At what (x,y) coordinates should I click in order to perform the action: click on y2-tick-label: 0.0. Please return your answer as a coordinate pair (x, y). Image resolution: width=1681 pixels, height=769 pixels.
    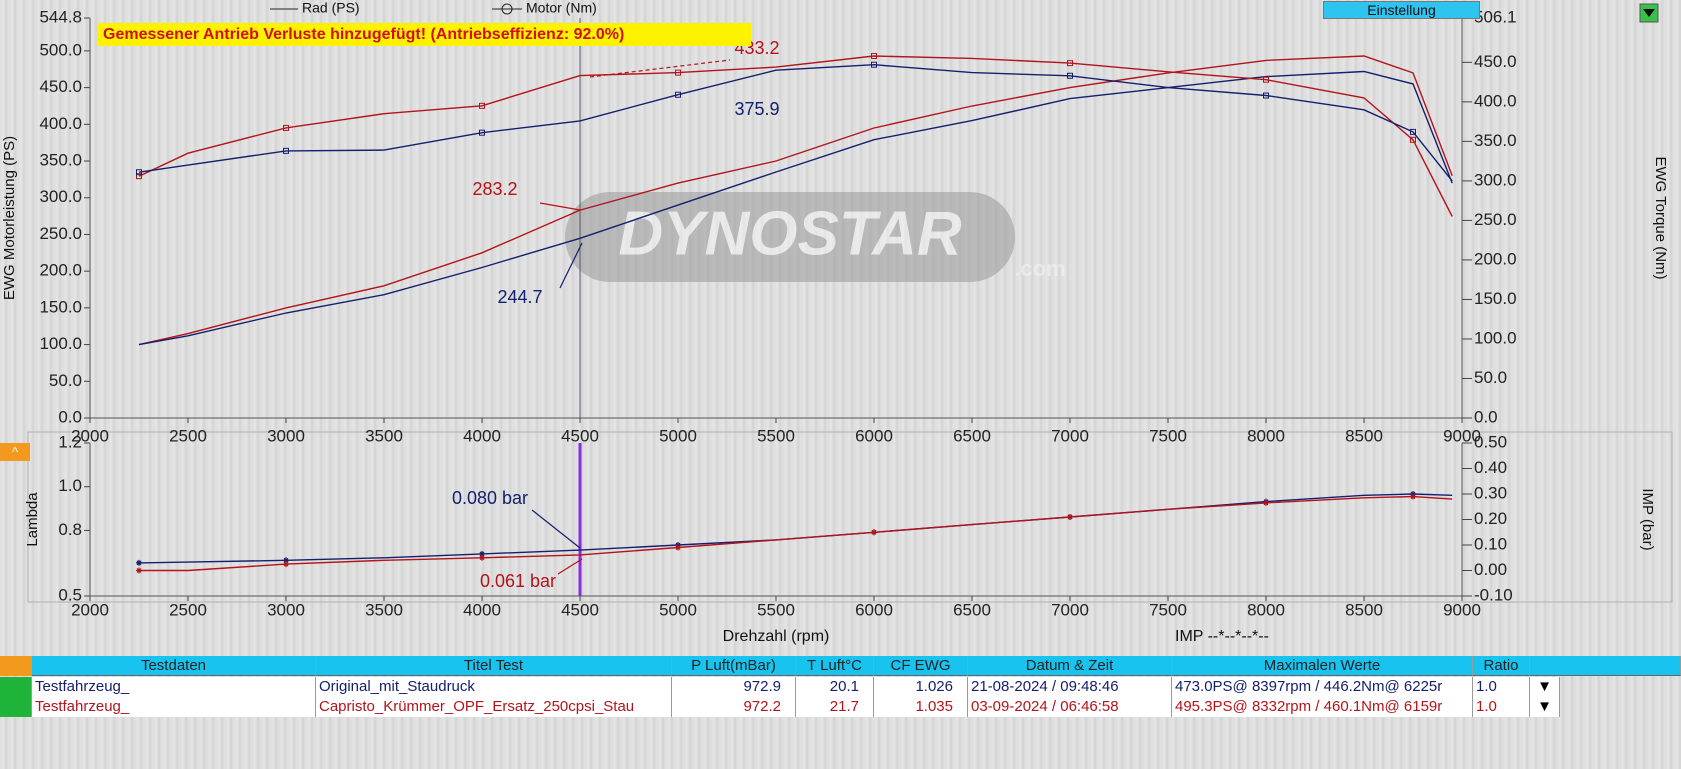
    Looking at the image, I should click on (1486, 416).